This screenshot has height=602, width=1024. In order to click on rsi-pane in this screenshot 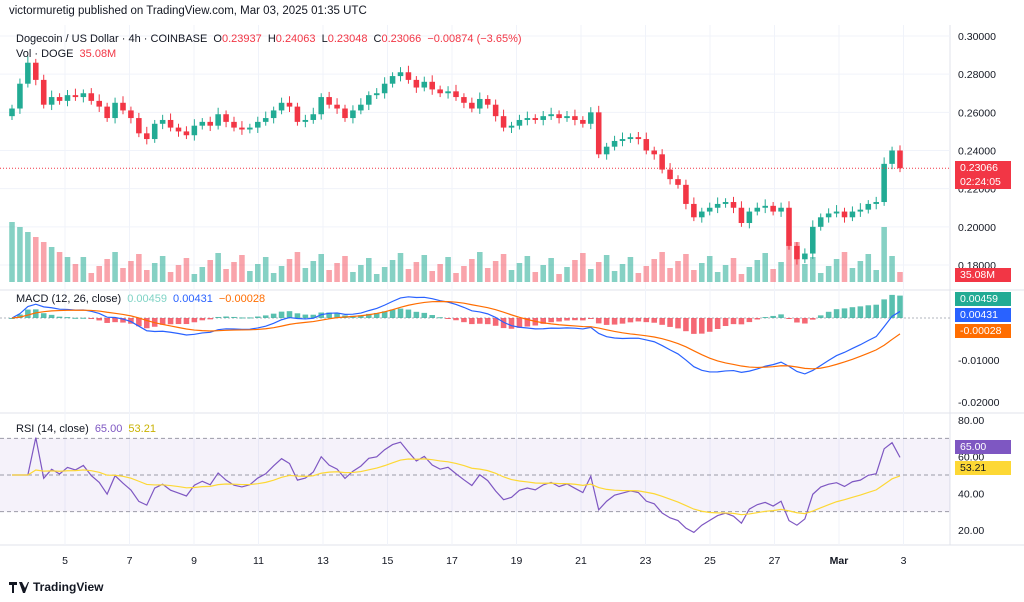, I will do `click(475, 485)`.